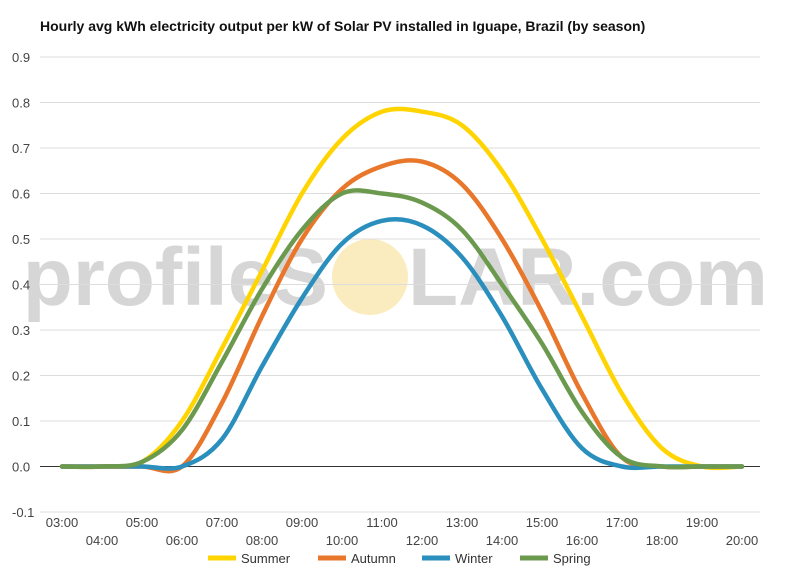  I want to click on watermark-left: profileS, so click(175, 277).